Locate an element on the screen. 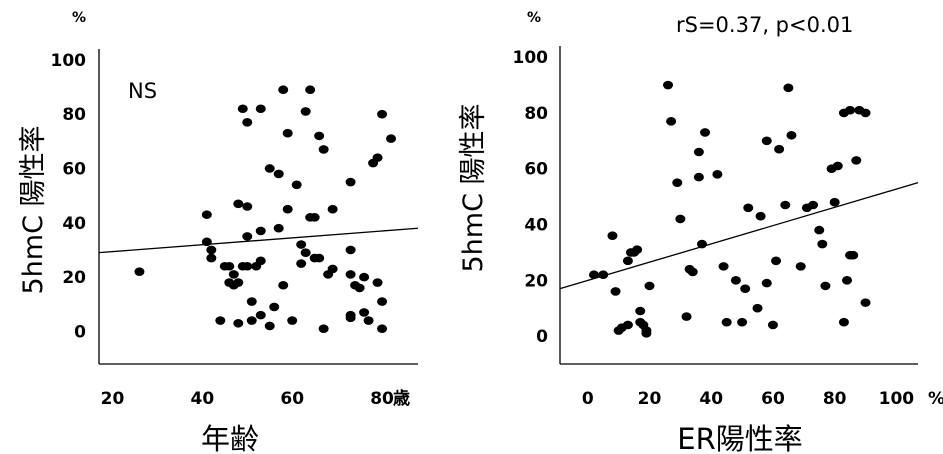  x-axis-label: 年齢 is located at coordinates (230, 438).